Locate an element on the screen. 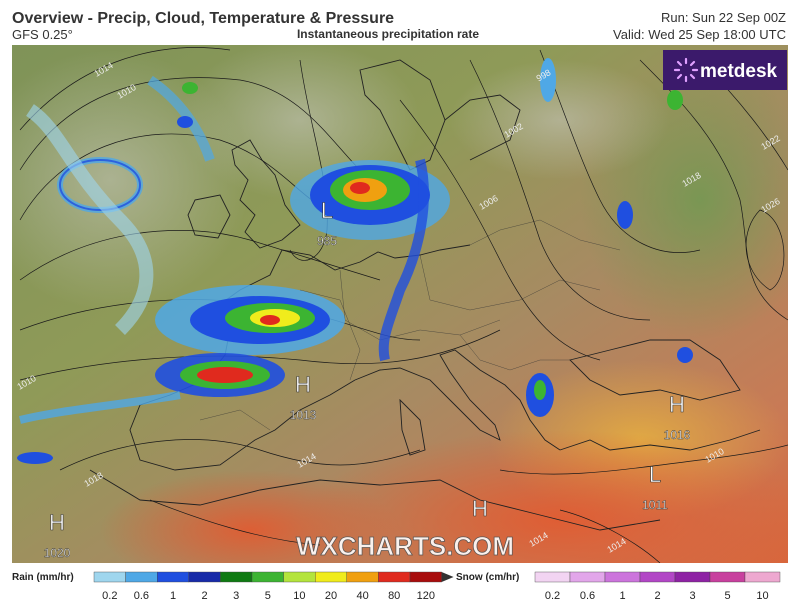 This screenshot has height=613, width=800. legend-tick-label: 120 is located at coordinates (426, 596).